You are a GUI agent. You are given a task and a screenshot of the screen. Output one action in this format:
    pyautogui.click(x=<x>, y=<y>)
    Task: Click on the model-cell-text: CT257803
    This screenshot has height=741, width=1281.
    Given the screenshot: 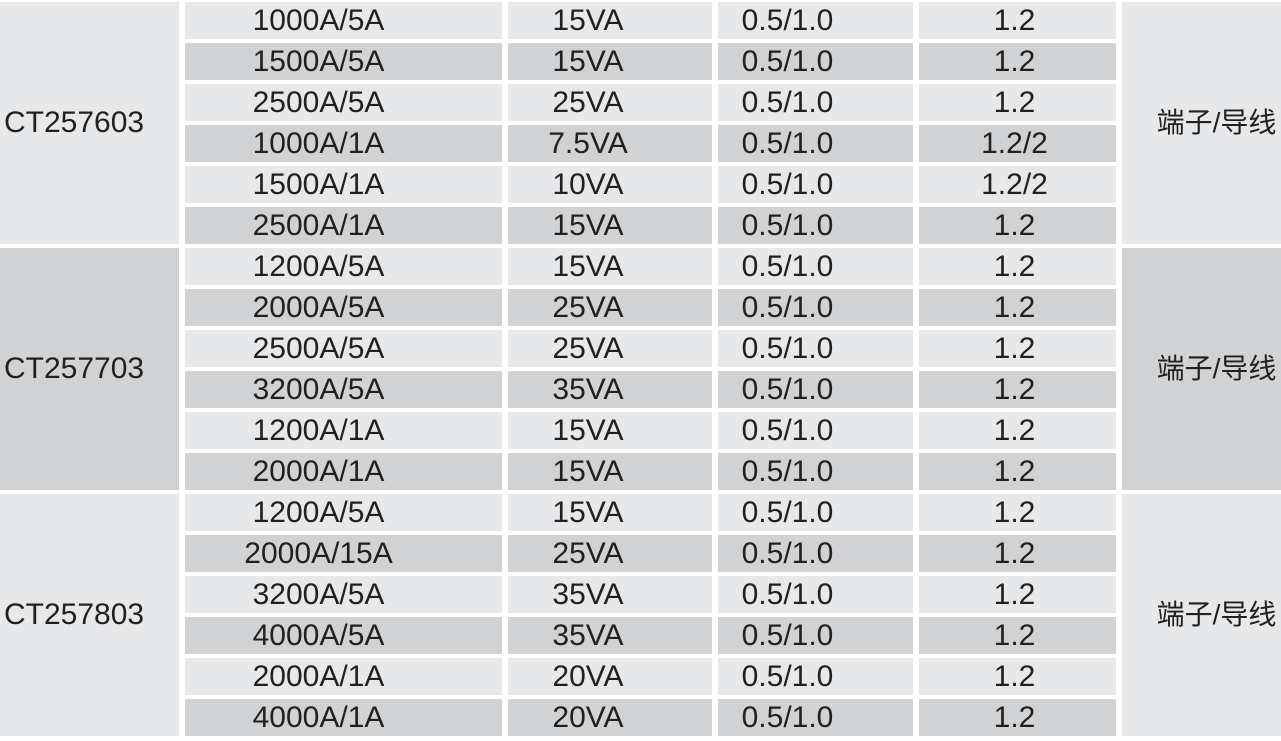 What is the action you would take?
    pyautogui.click(x=74, y=614)
    